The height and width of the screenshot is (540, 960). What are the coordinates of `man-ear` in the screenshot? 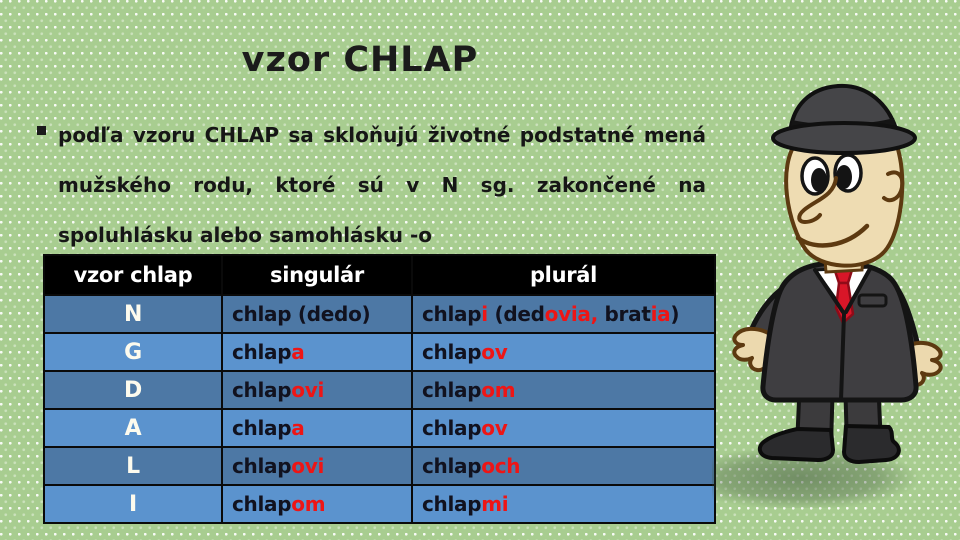 It's located at (893, 186).